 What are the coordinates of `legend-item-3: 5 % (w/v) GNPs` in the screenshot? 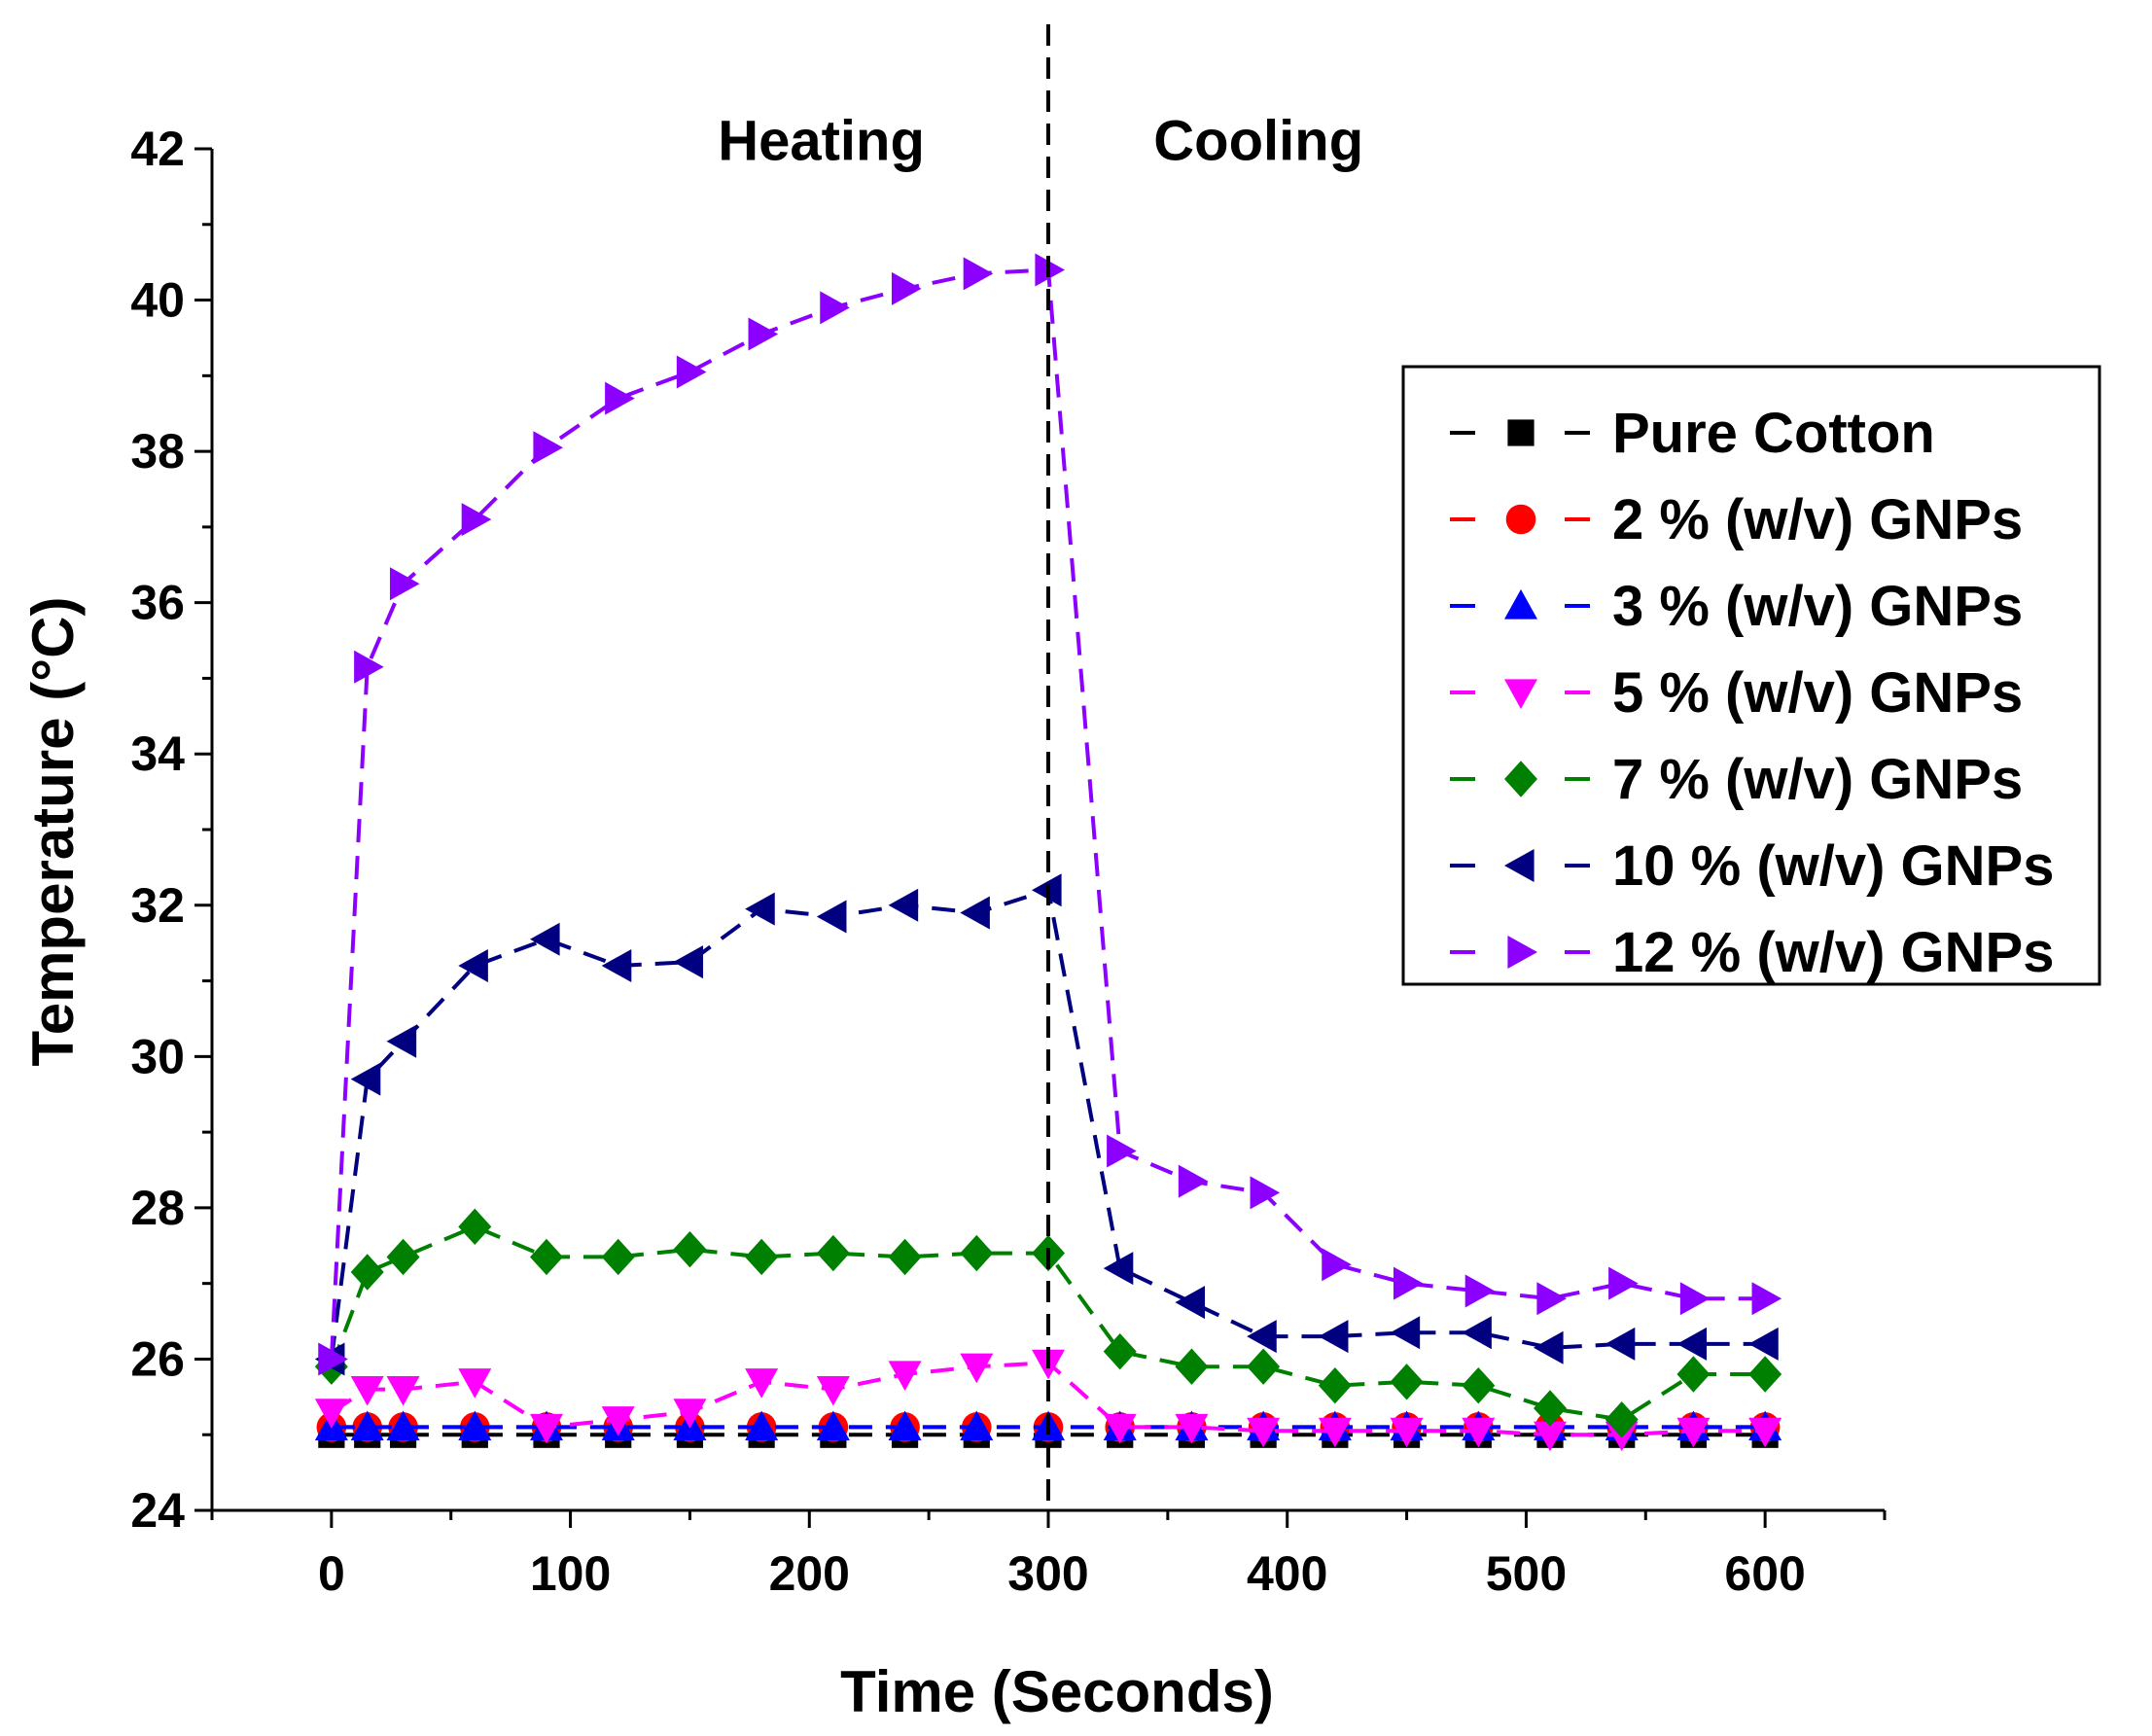 It's located at (1736, 693).